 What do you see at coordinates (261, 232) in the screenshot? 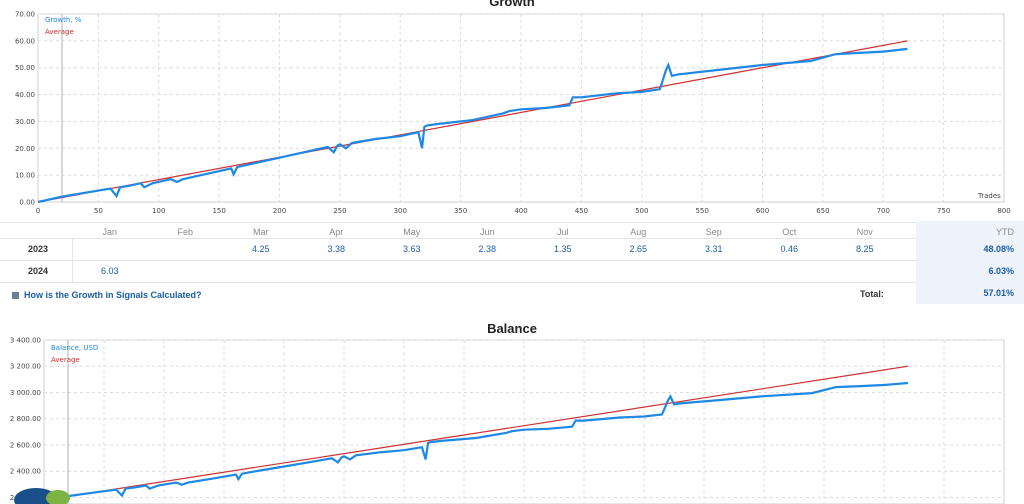
I see `month-header: Mar` at bounding box center [261, 232].